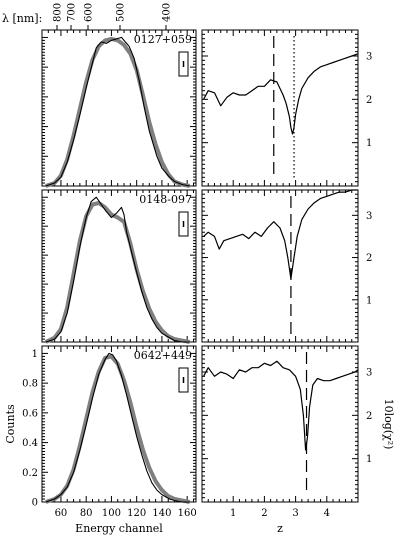 The image size is (400, 538). I want to click on object-label: 0642+449, so click(163, 355).